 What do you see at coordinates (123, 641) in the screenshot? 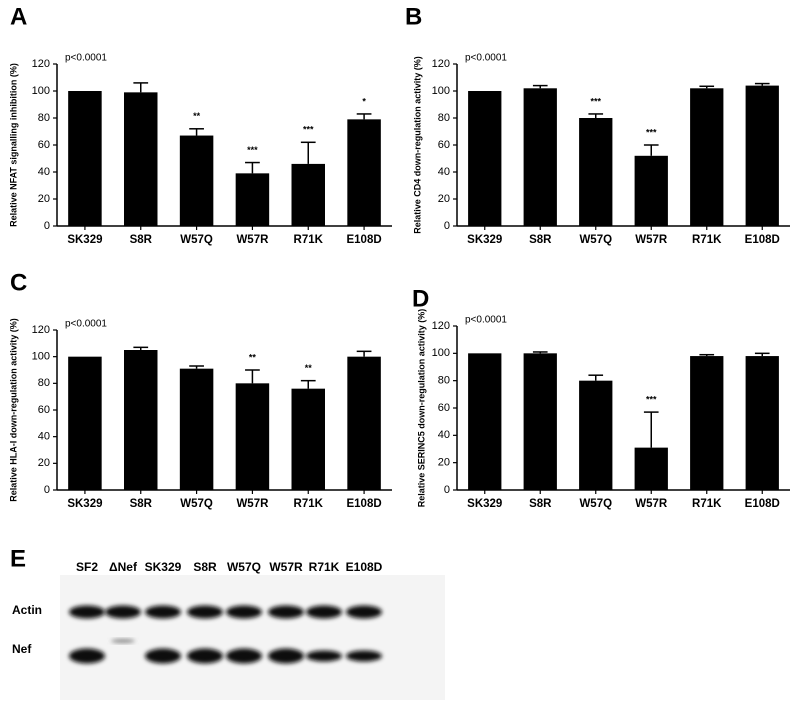
I see `faint-band` at bounding box center [123, 641].